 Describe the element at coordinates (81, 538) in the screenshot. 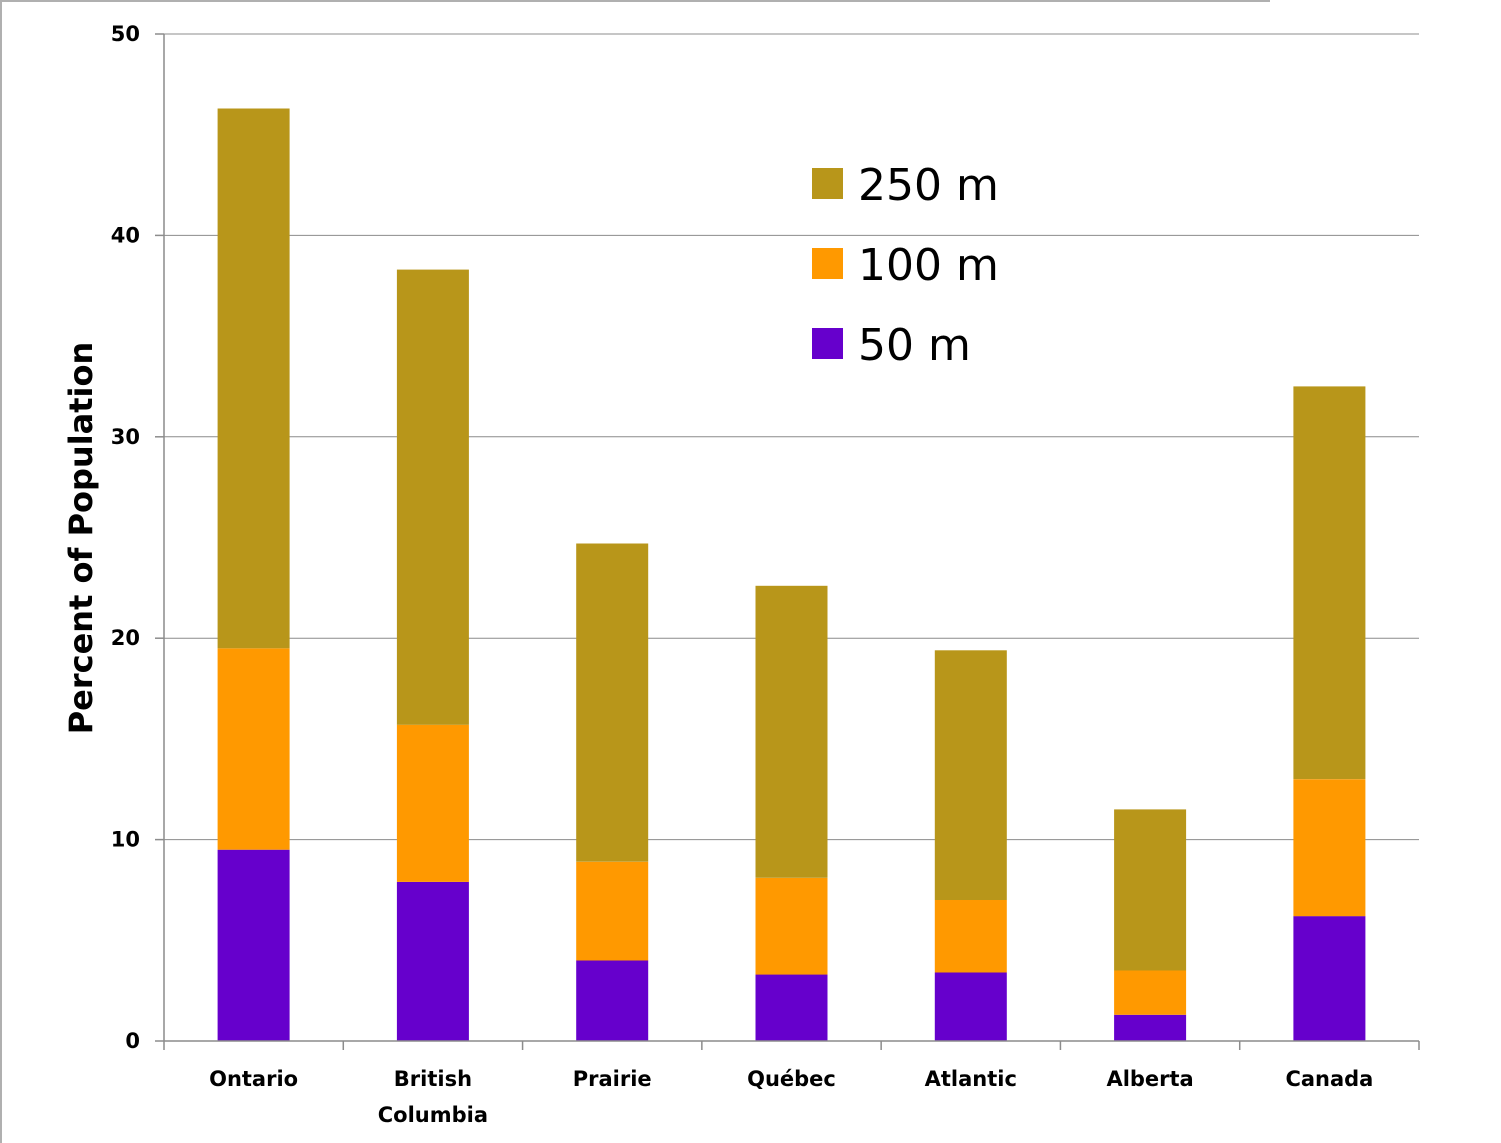

I see `y-axis-title: Percent of Population` at that location.